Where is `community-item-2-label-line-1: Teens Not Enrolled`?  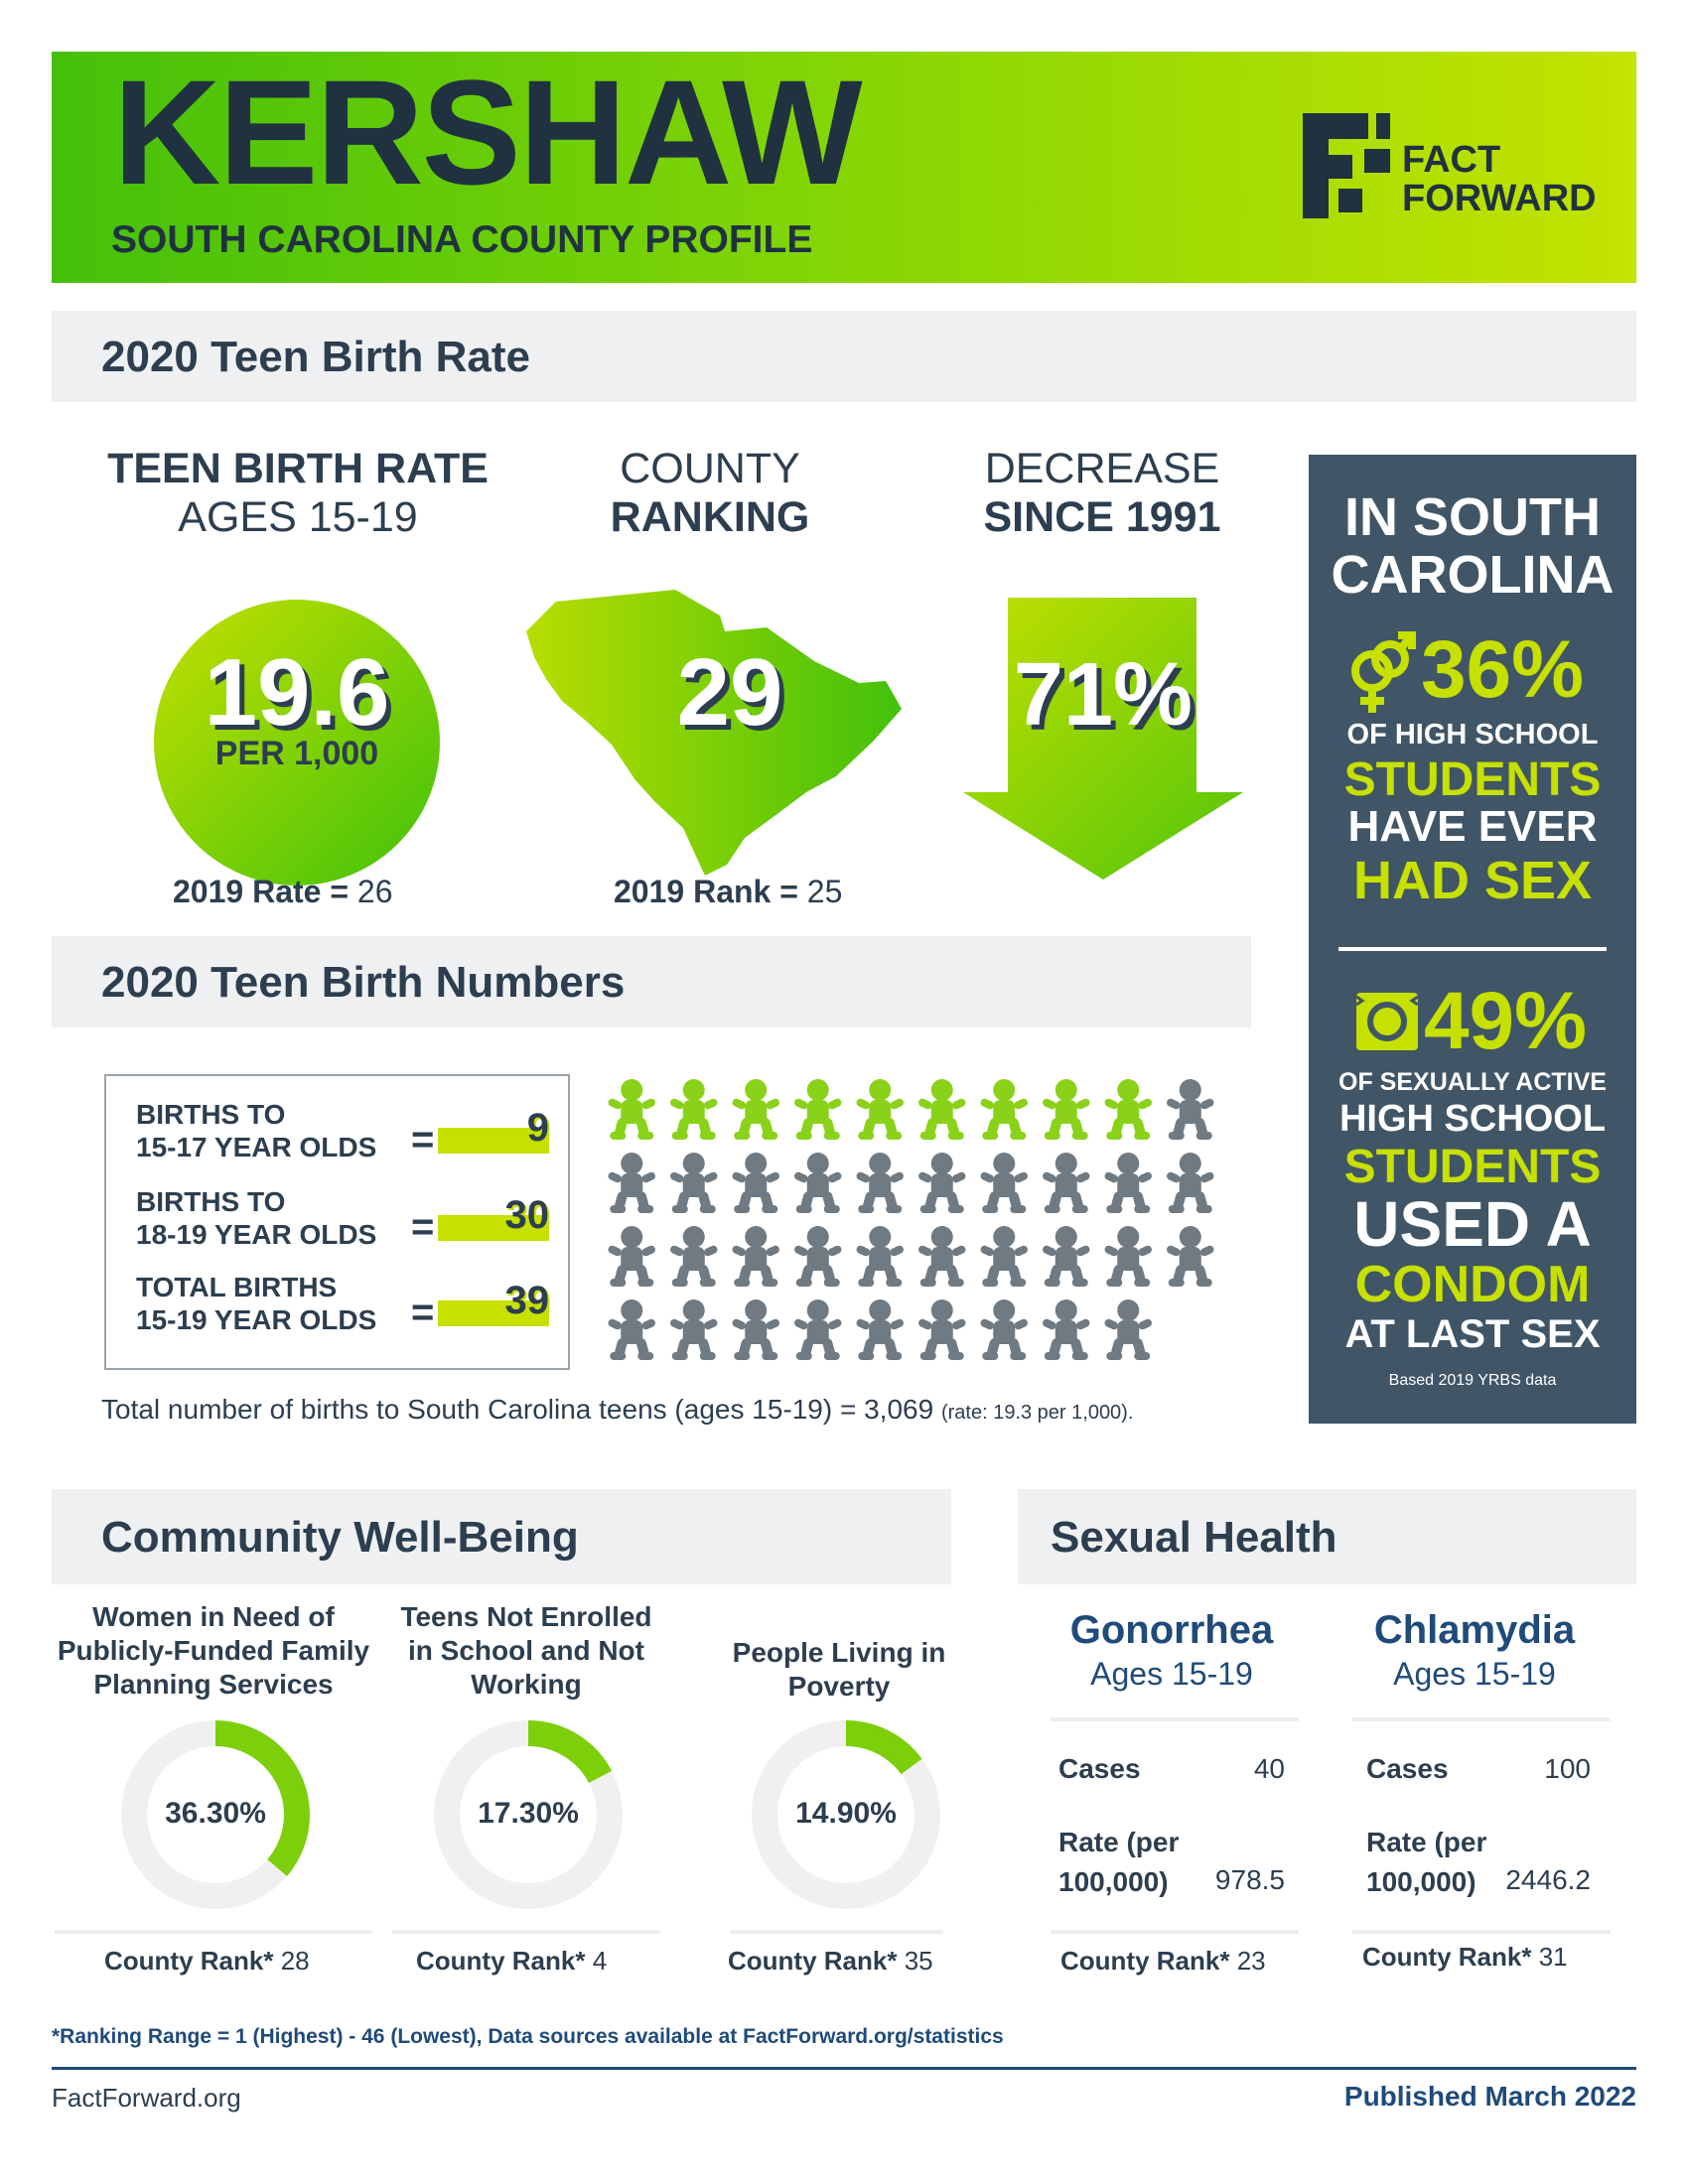
community-item-2-label-line-1: Teens Not Enrolled is located at coordinates (526, 1616).